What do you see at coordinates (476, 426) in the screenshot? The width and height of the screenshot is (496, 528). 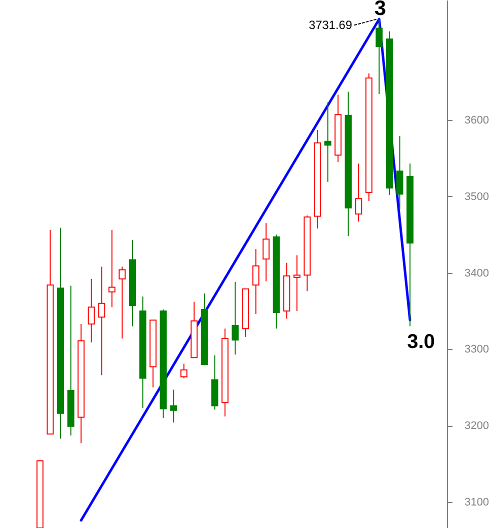 I see `y-tick-label: 3200` at bounding box center [476, 426].